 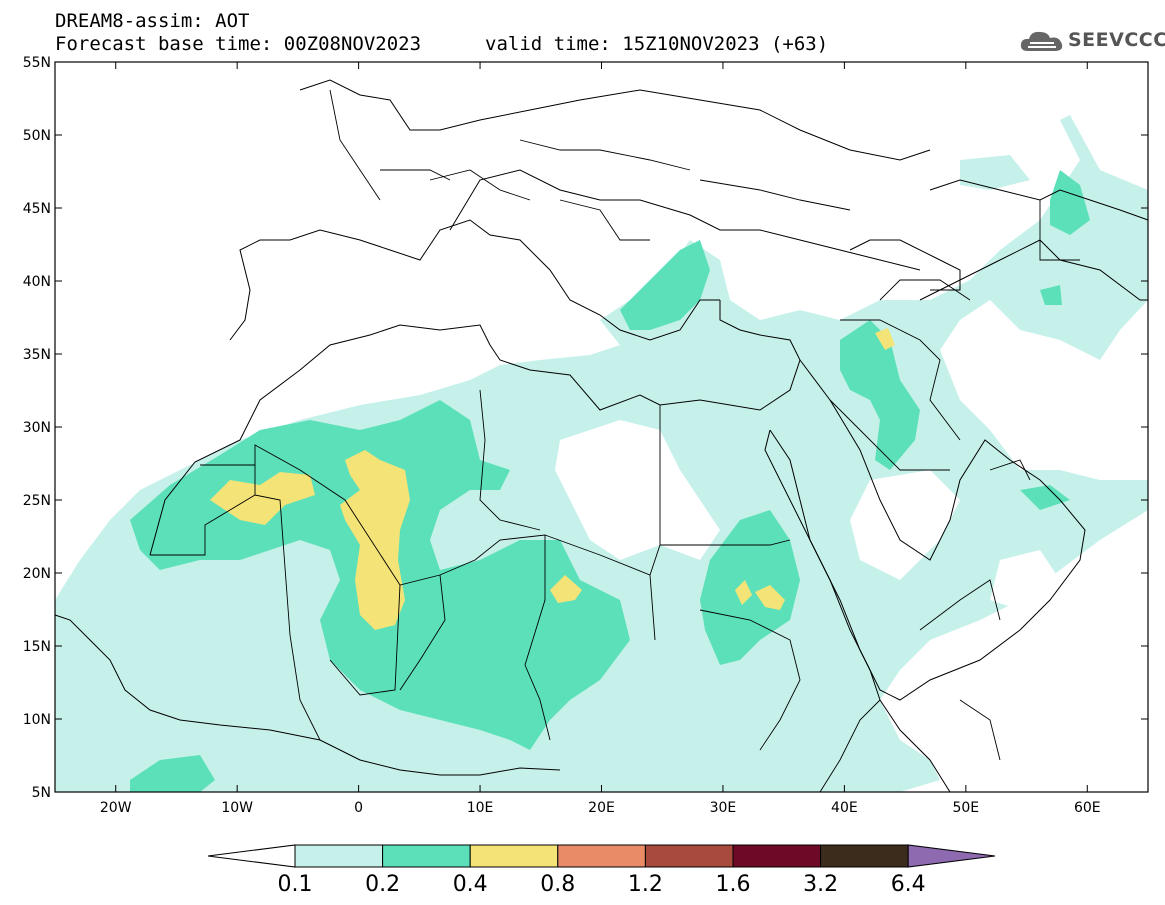 I want to click on lon-label: 0, so click(x=358, y=808).